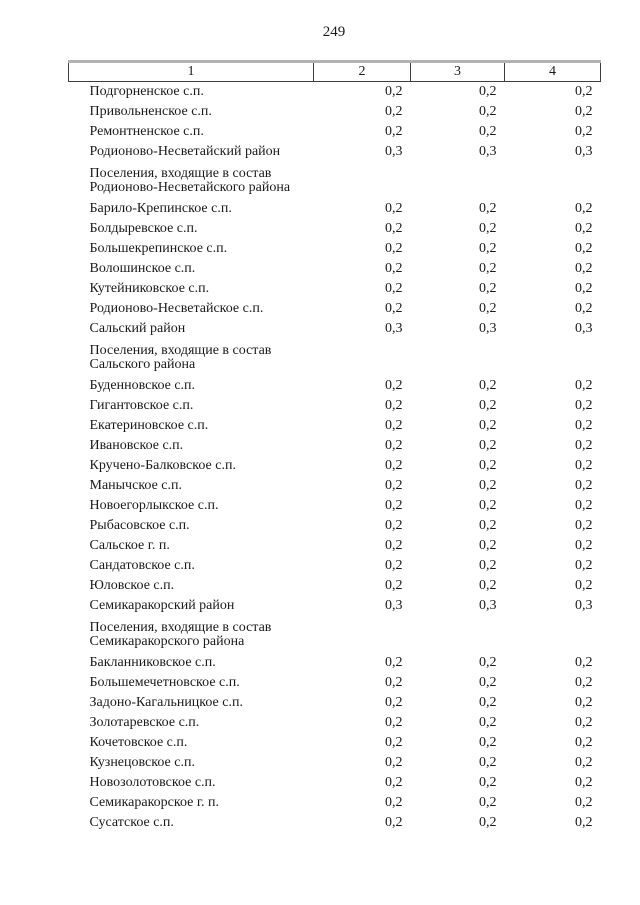 The image size is (640, 905). Describe the element at coordinates (132, 585) in the screenshot. I see `settlement-name: Юловское с.п.` at that location.